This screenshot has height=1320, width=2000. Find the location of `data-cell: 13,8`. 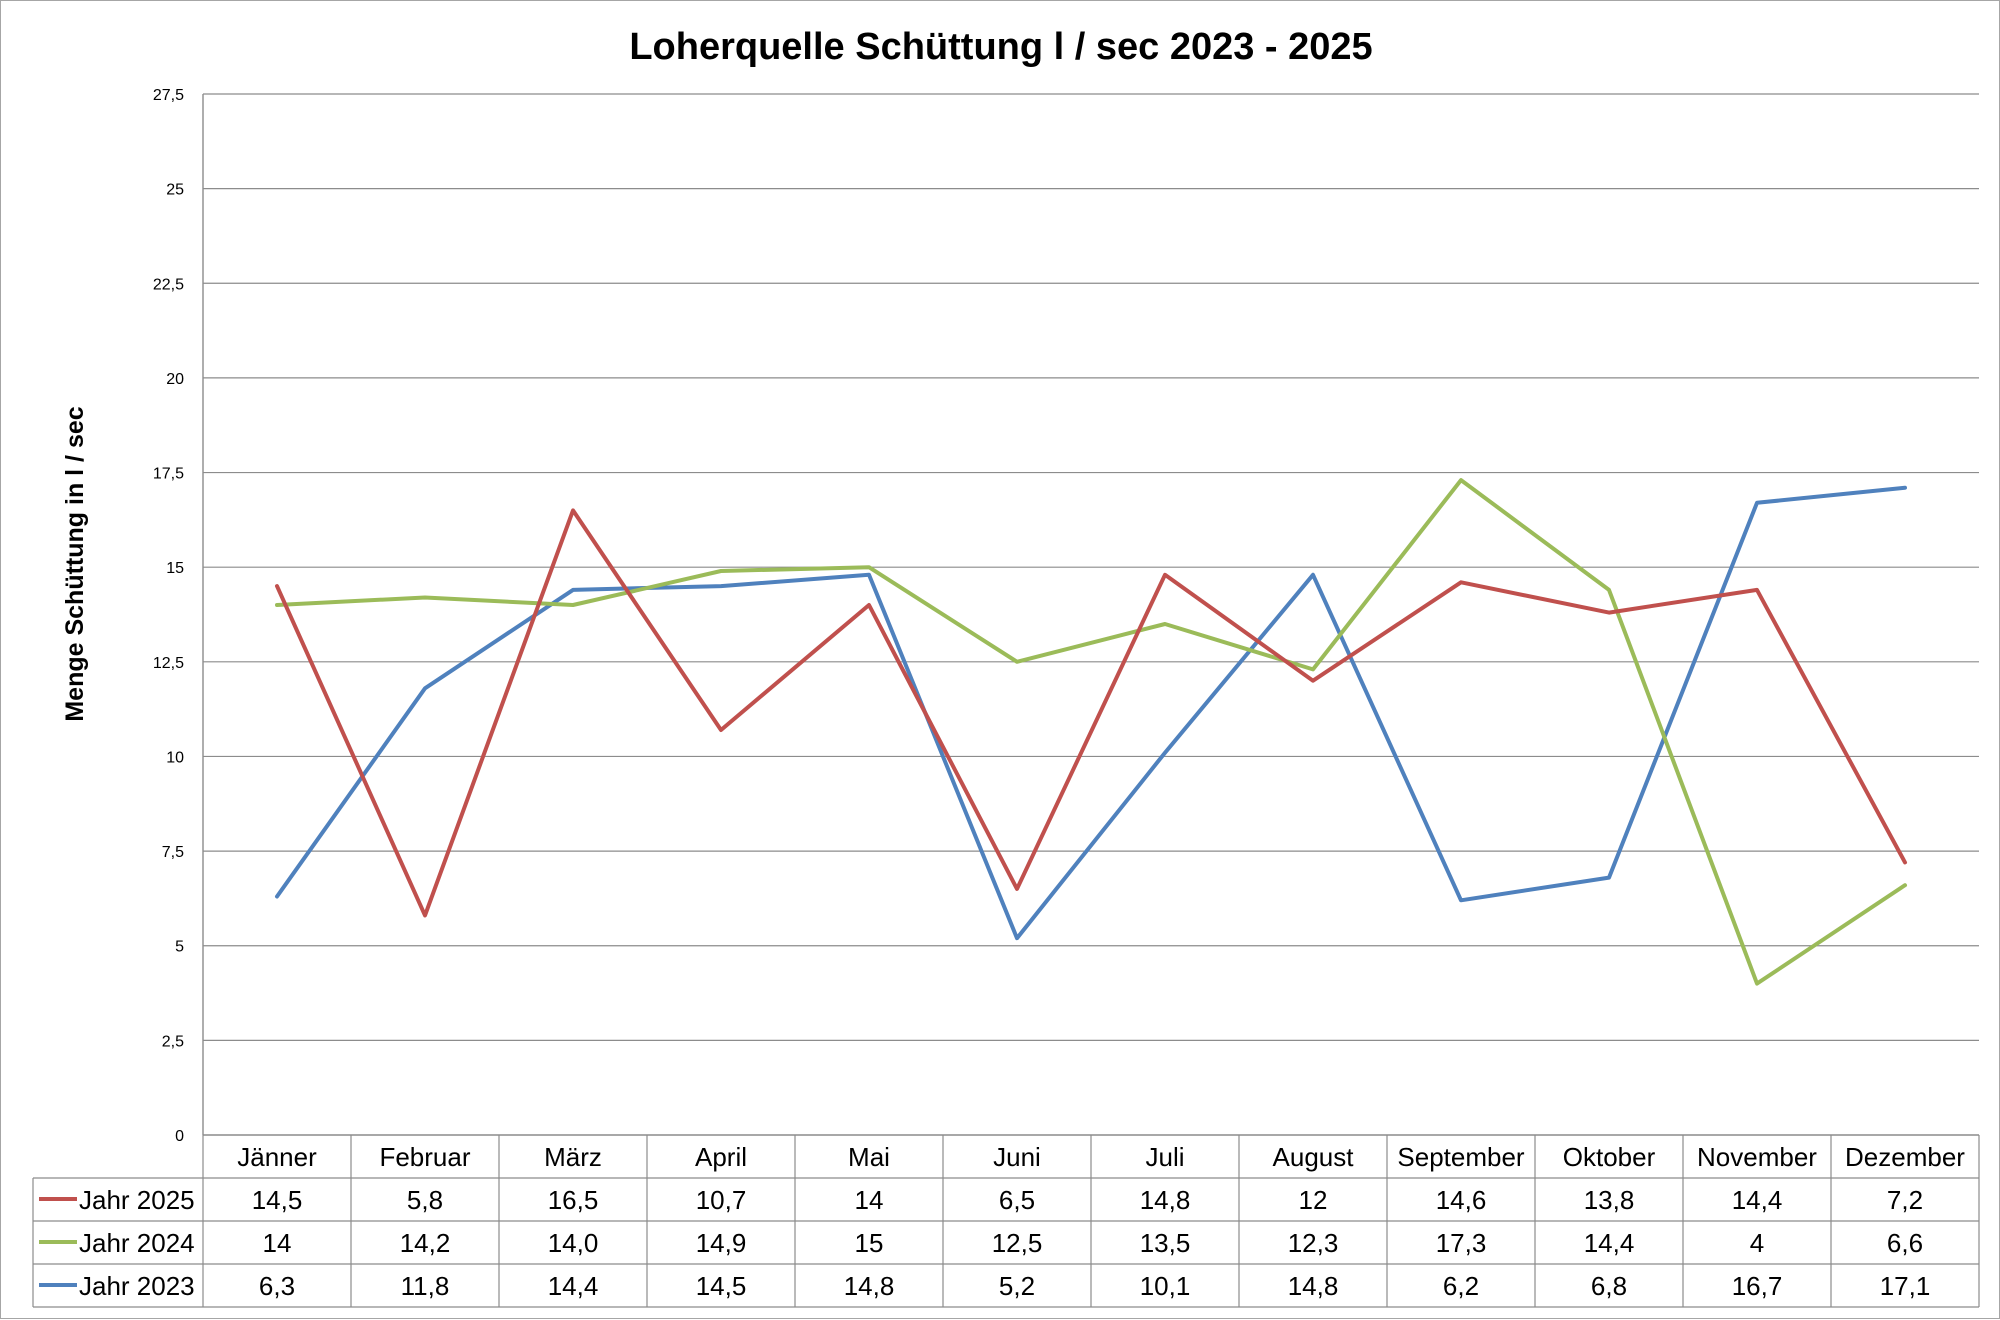

data-cell: 13,8 is located at coordinates (1609, 1200).